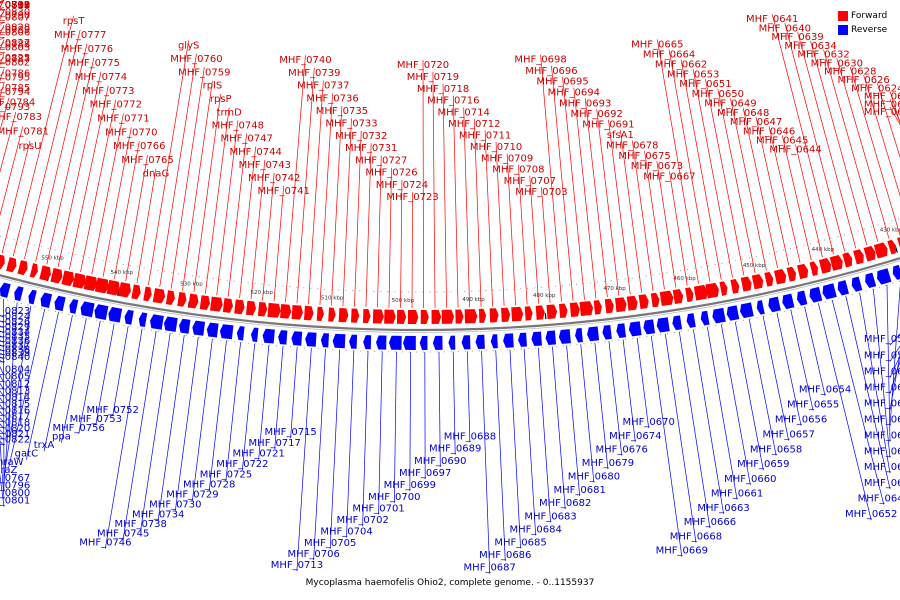  Describe the element at coordinates (485, 136) in the screenshot. I see `gene-label: MHF_0711` at that location.